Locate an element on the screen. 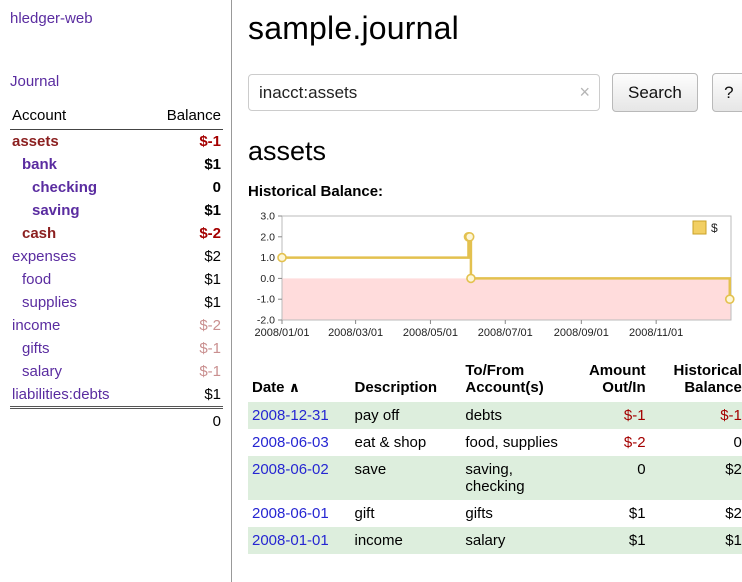 Image resolution: width=742 pixels, height=582 pixels. search-button: Search is located at coordinates (655, 92).